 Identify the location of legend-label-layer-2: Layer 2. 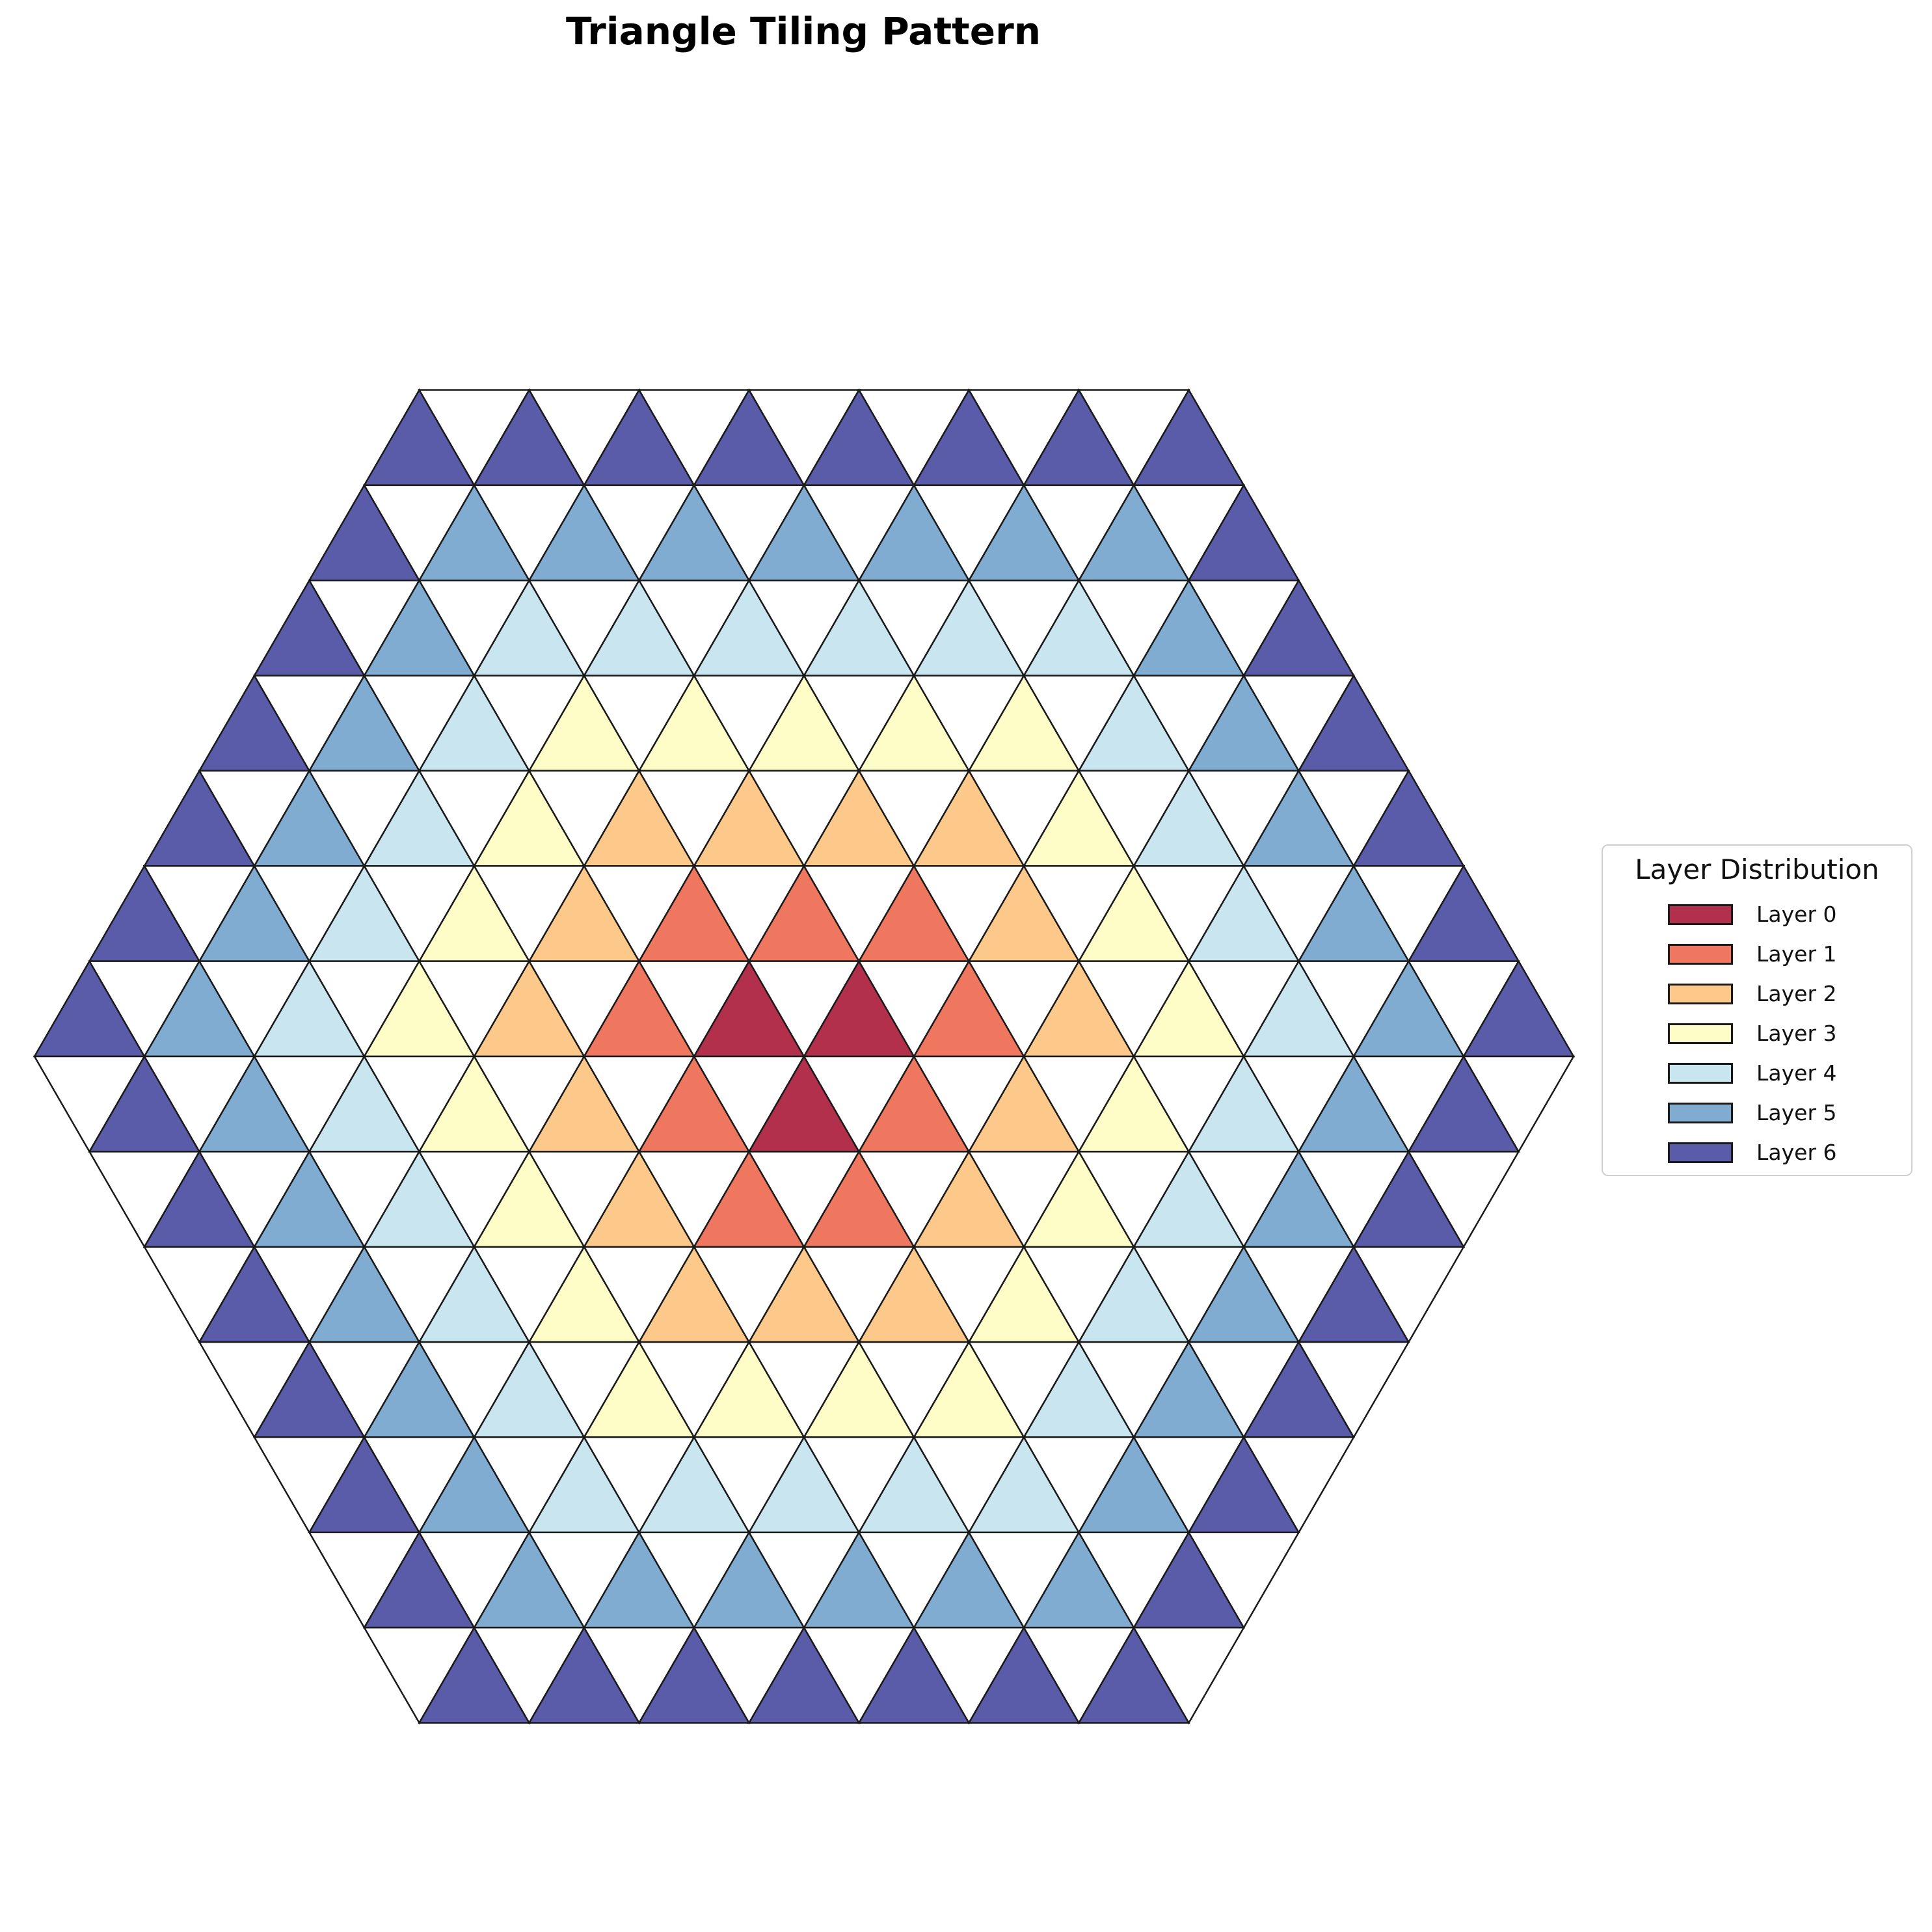
(1797, 993).